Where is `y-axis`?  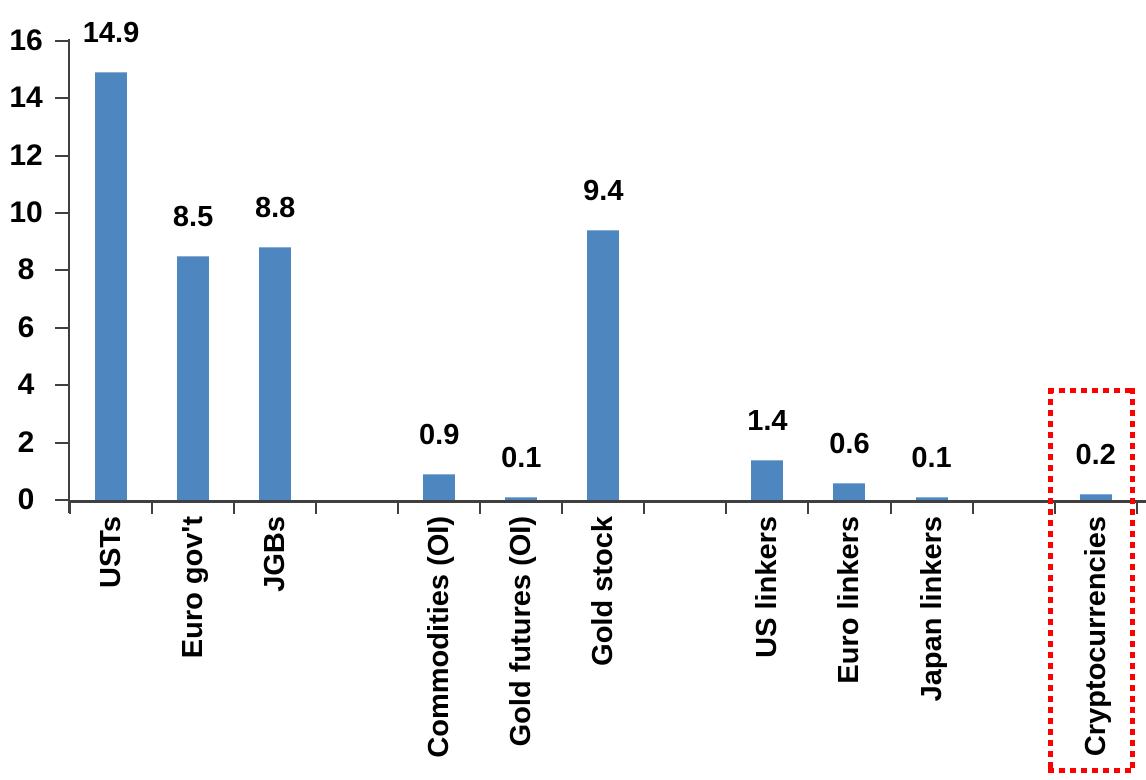
y-axis is located at coordinates (68, 276).